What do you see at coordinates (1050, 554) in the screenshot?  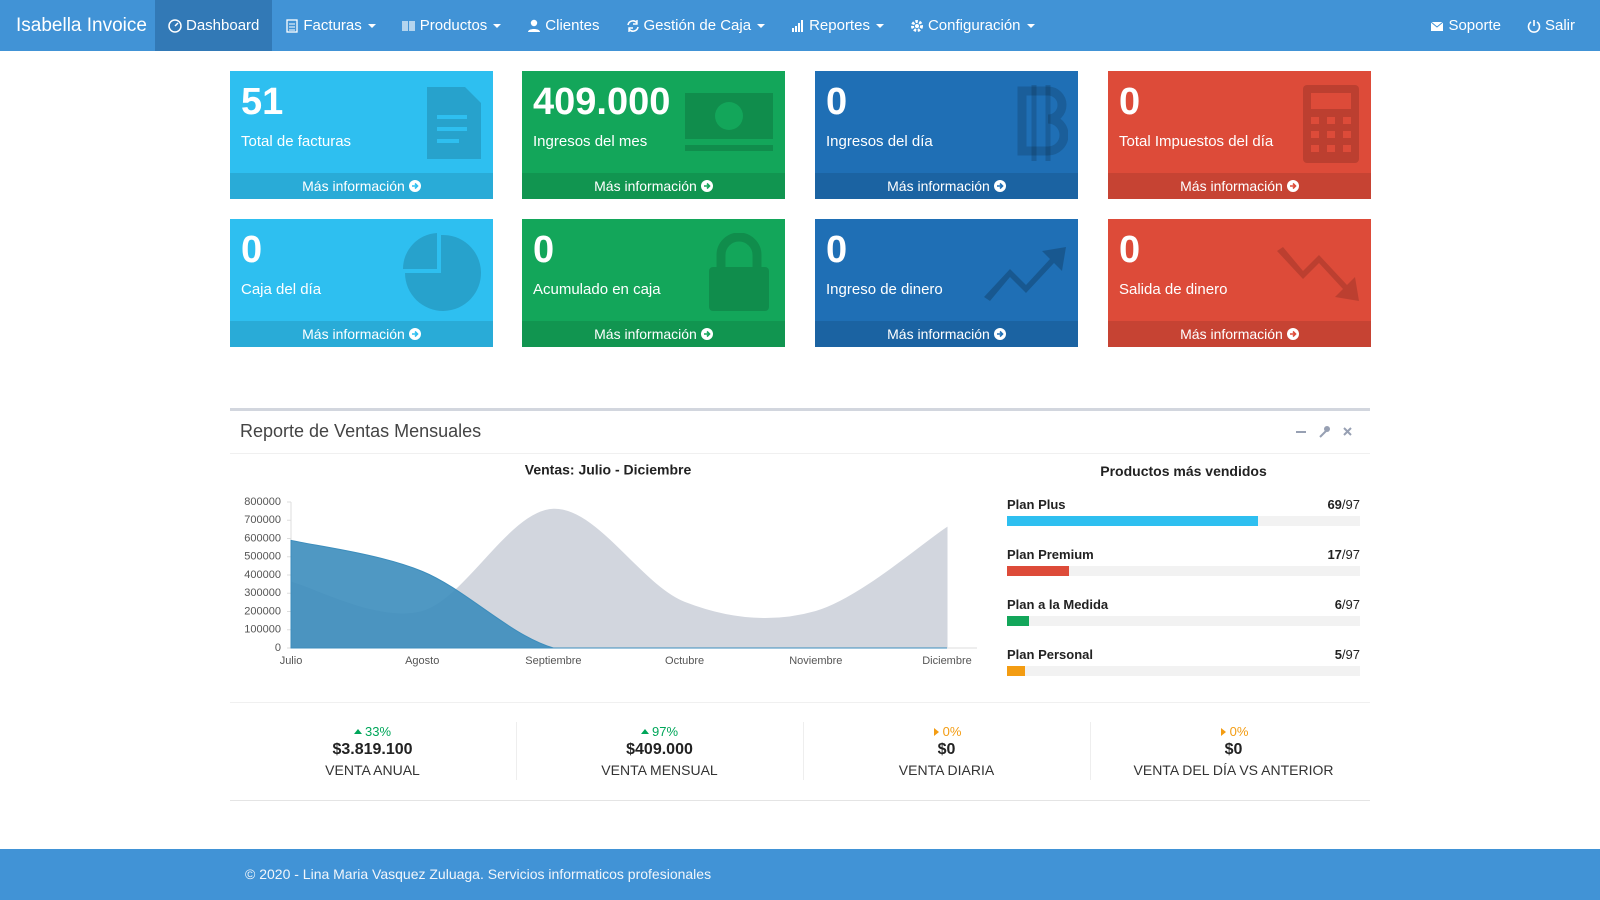 I see `product-name: Plan Premium` at bounding box center [1050, 554].